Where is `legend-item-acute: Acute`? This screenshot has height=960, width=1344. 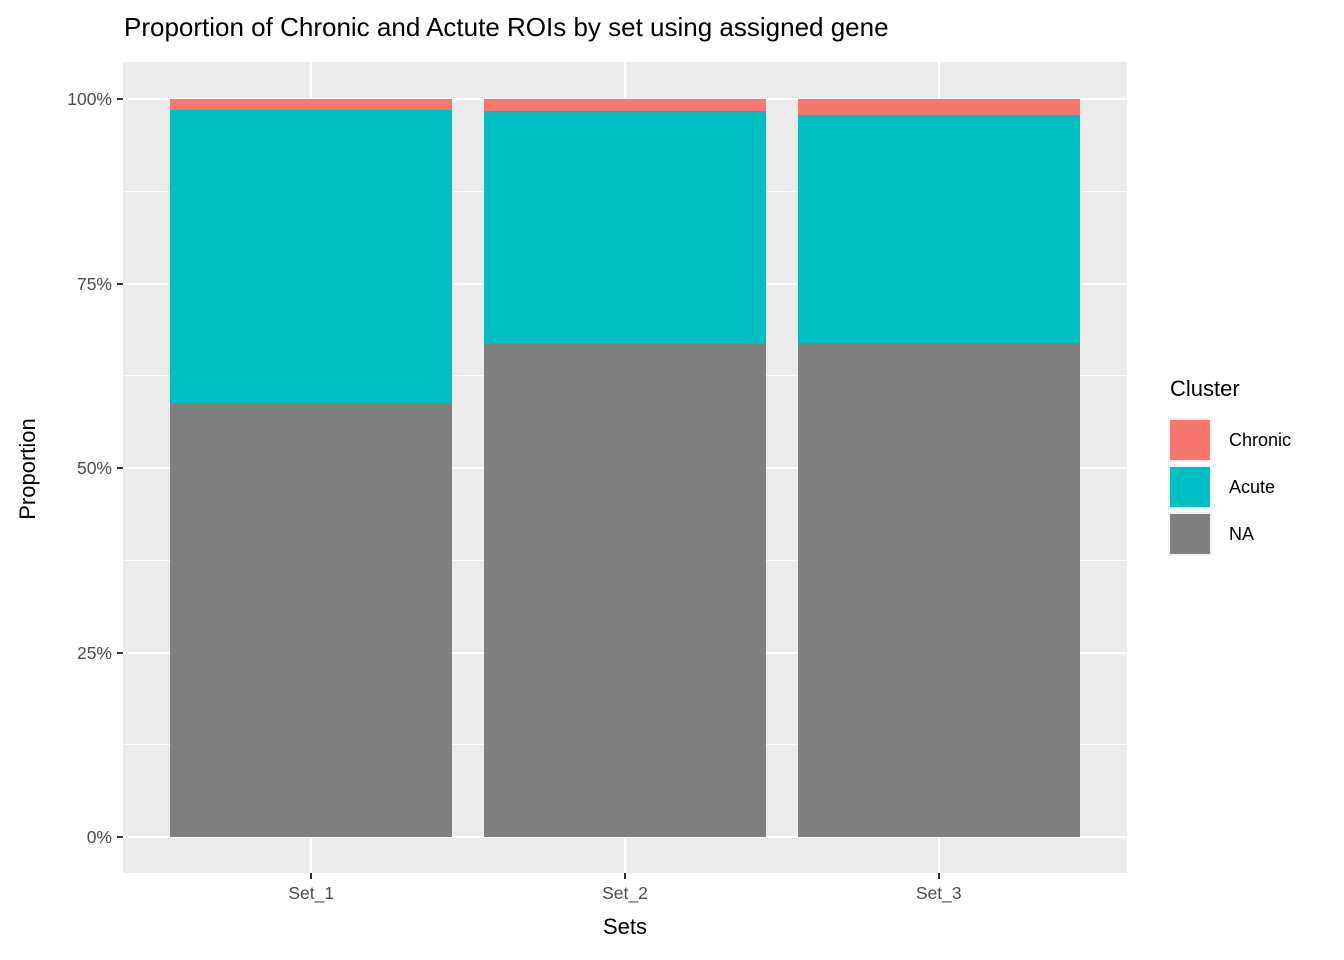
legend-item-acute: Acute is located at coordinates (1229, 487).